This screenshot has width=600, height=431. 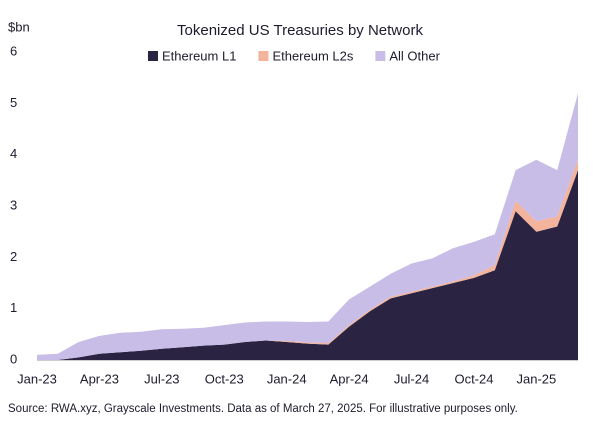 I want to click on x-tick-label: Jan-23, so click(x=37, y=378).